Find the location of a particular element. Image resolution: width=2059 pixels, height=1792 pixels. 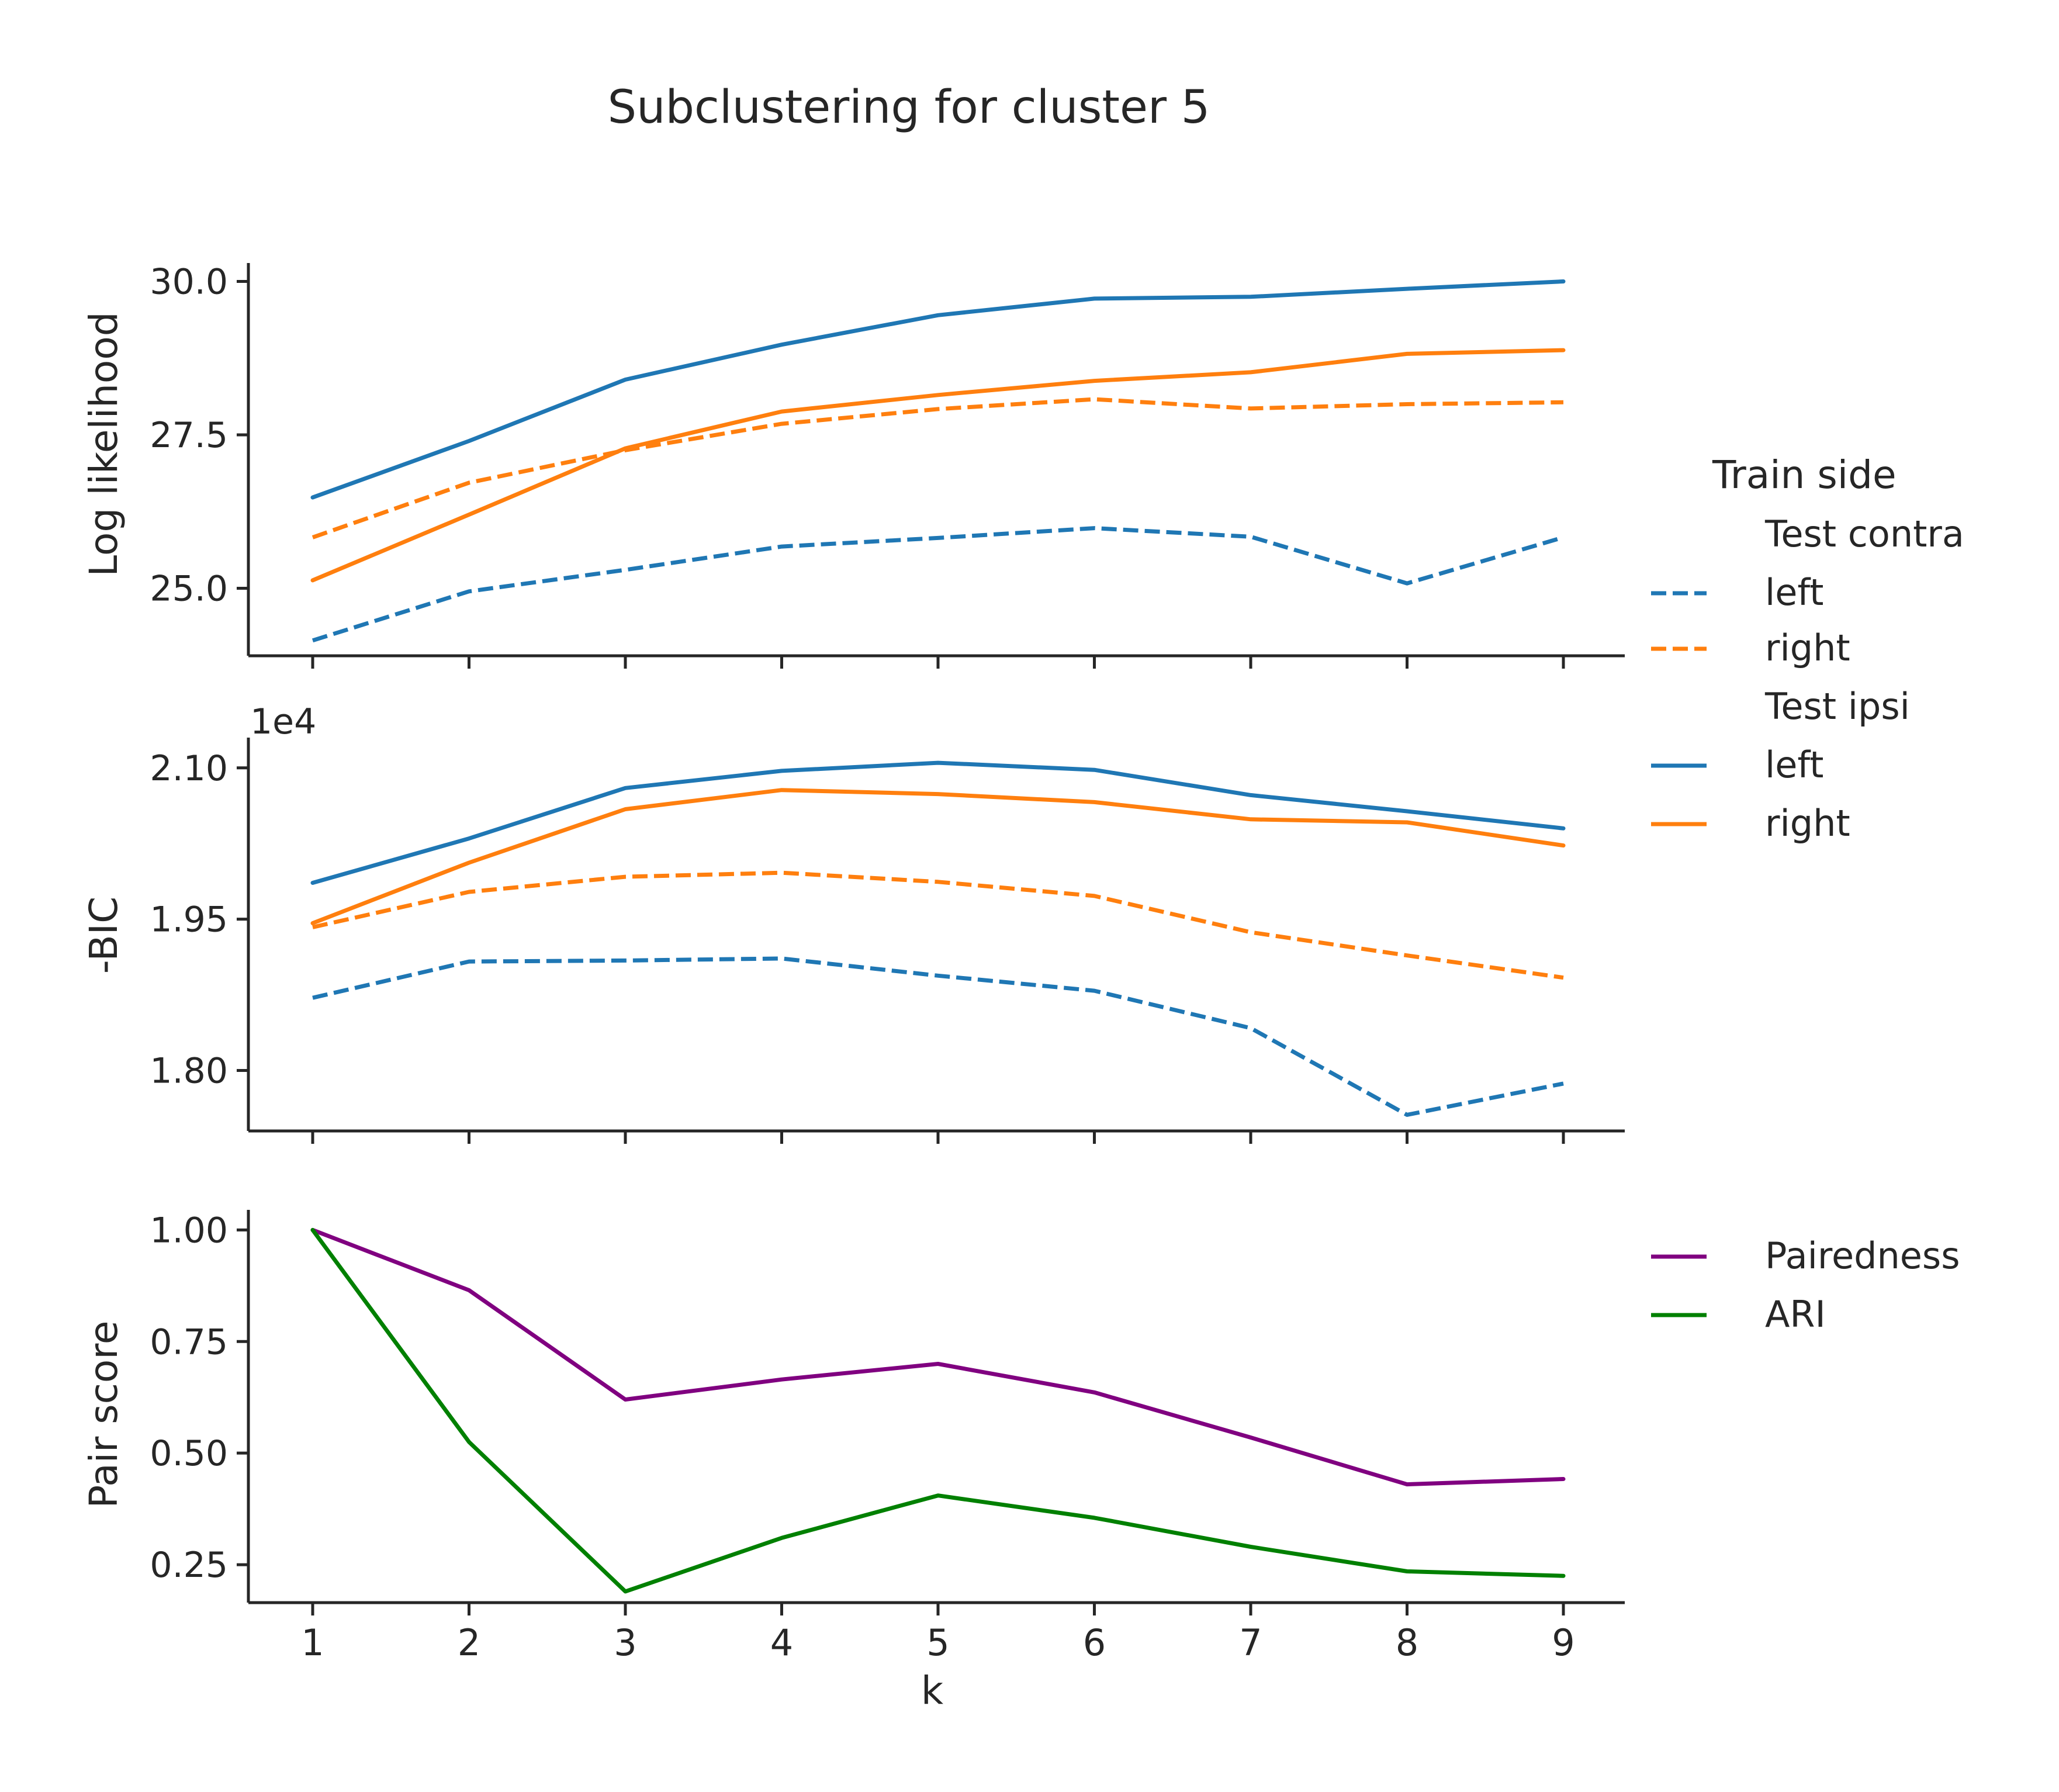

y-tick-label: 27.5 is located at coordinates (189, 435).